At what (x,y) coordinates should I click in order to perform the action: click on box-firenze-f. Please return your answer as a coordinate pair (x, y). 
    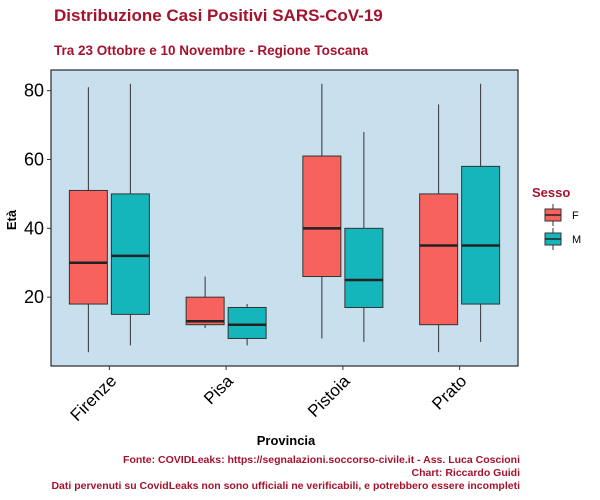
    Looking at the image, I should click on (88, 220).